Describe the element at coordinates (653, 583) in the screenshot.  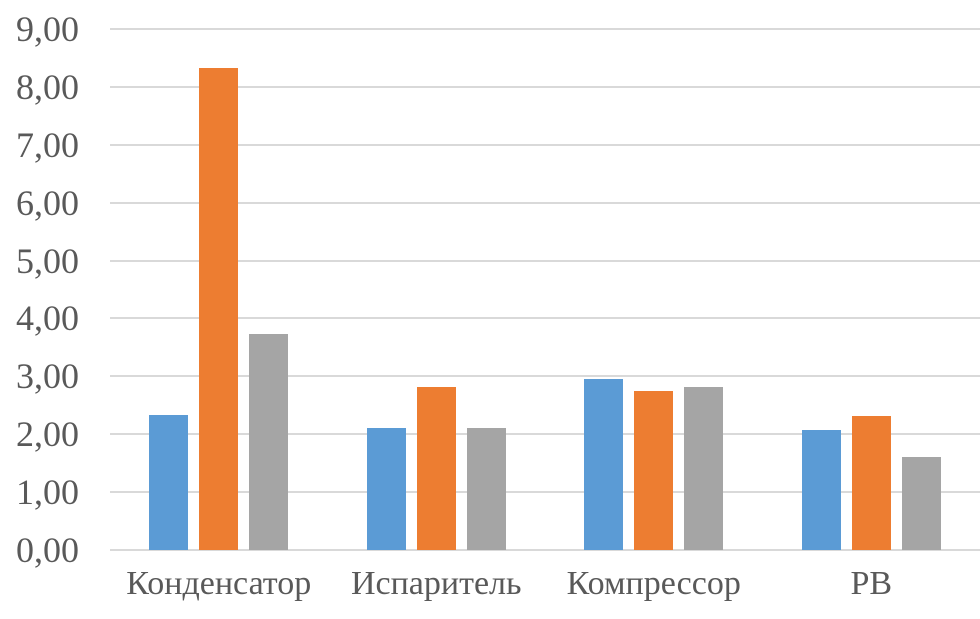
I see `x-tick-label-category-3: Компрессор` at that location.